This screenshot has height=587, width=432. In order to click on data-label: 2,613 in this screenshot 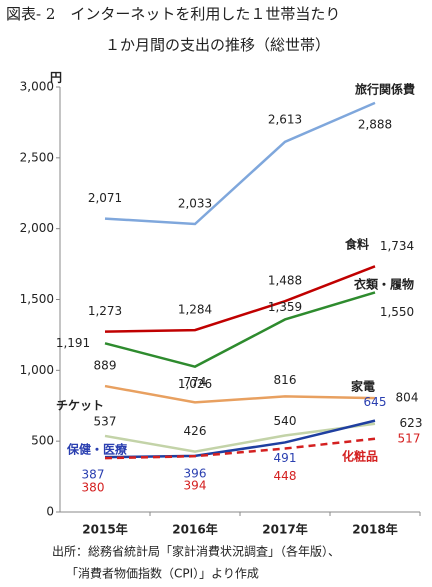, I will do `click(285, 119)`.